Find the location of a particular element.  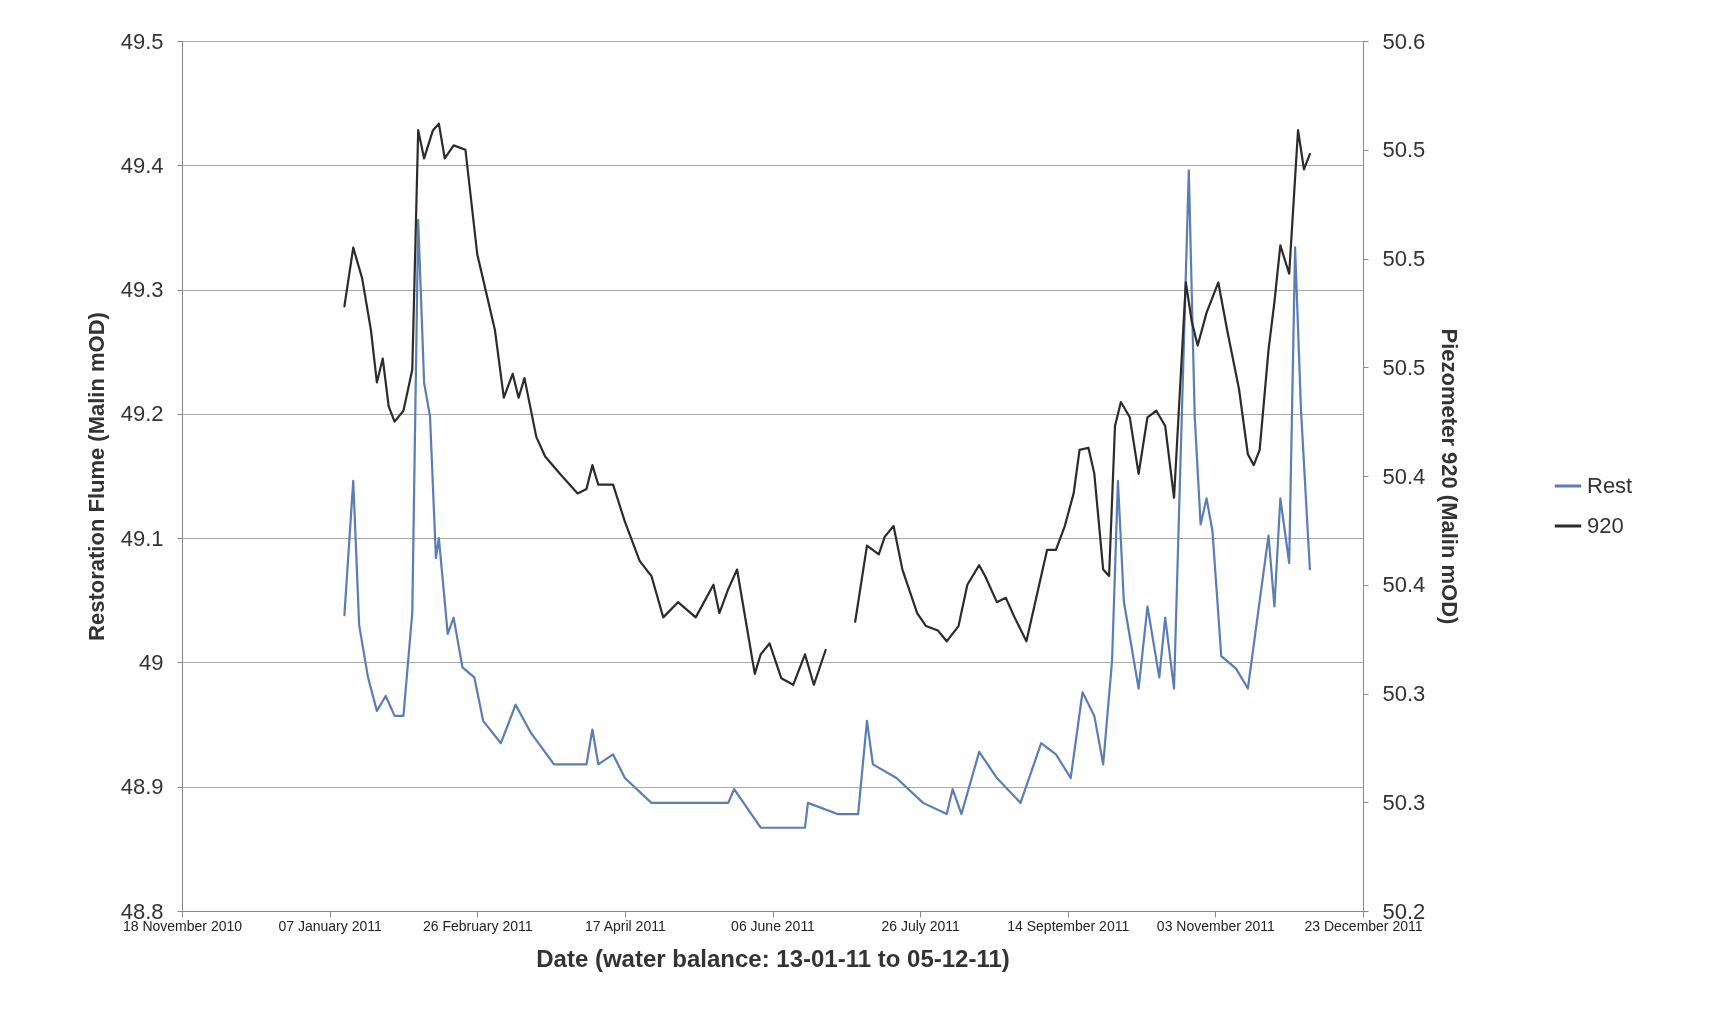

x-tick-label: 26 July 2011 is located at coordinates (921, 925).